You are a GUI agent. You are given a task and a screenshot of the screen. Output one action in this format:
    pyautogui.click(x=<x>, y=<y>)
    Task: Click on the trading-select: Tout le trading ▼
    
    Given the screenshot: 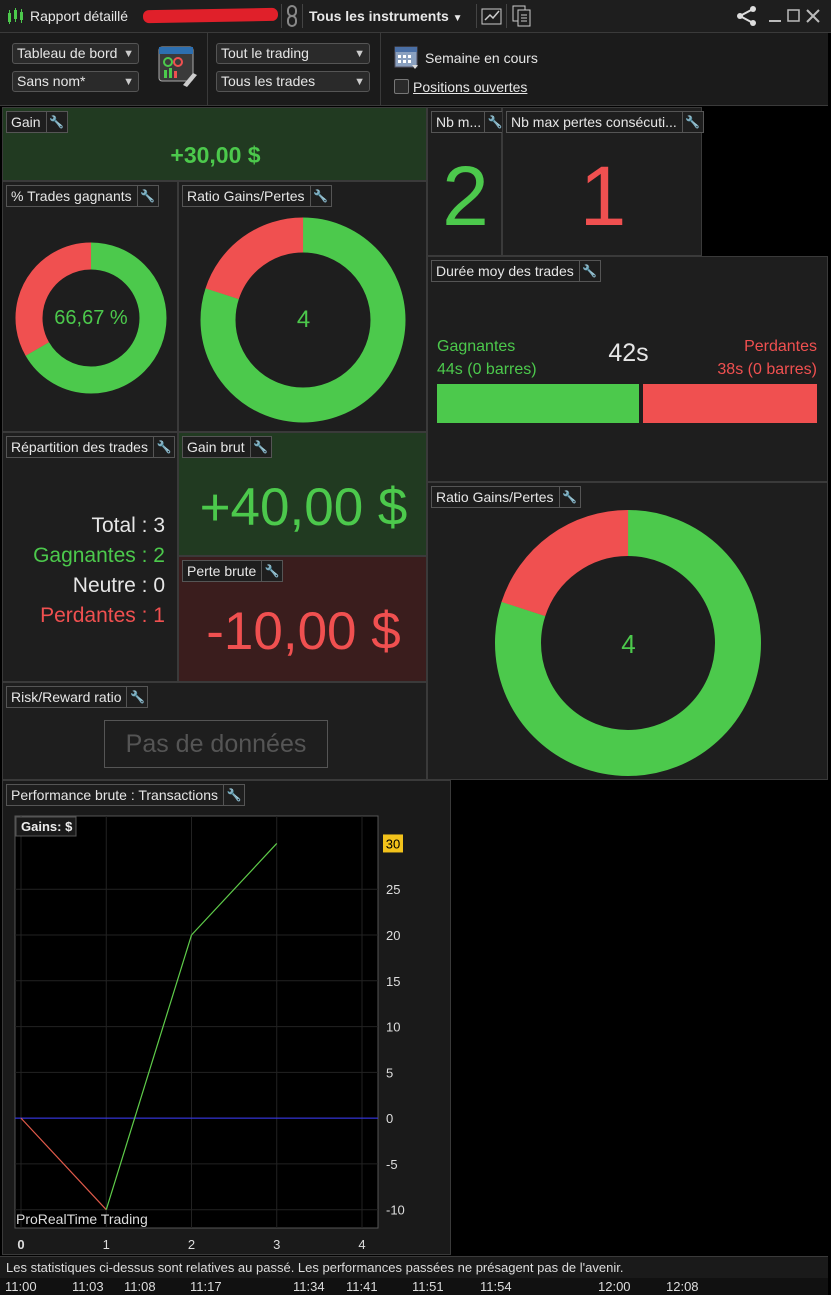 What is the action you would take?
    pyautogui.click(x=293, y=53)
    